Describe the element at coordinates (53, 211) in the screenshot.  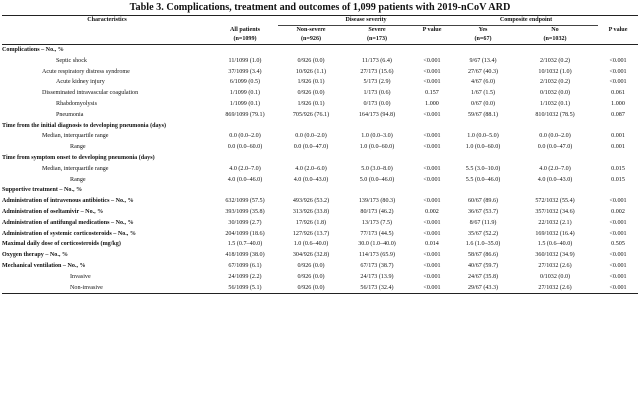
I see `row-label: Administration of oseltamivir – No., %` at that location.